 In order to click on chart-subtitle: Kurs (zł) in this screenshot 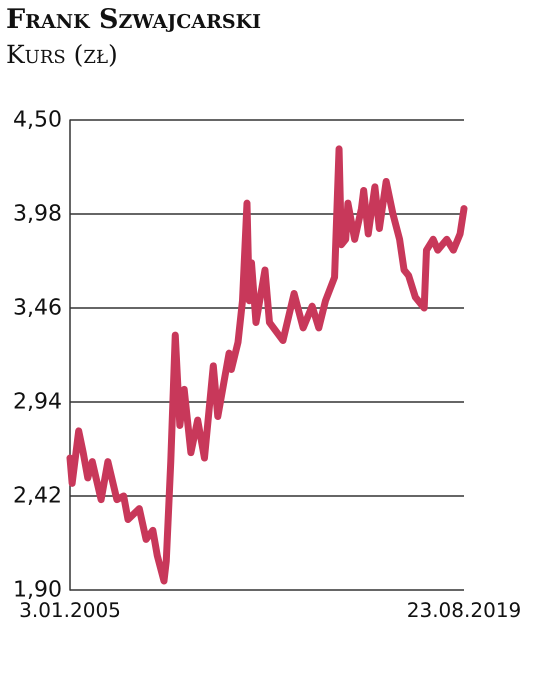, I will do `click(62, 54)`.